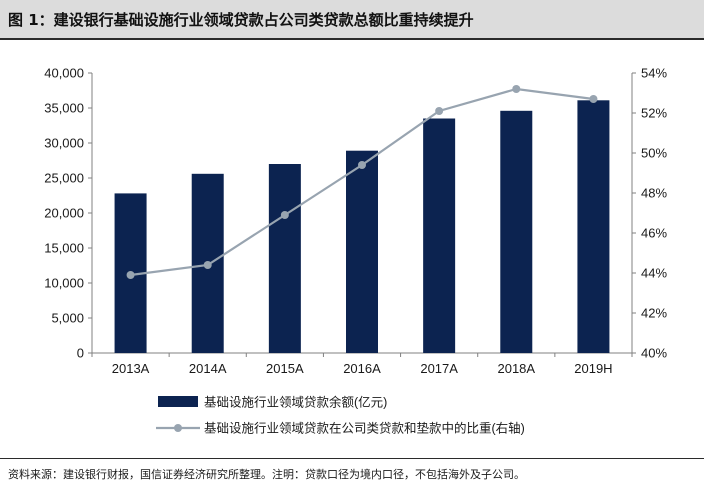 The height and width of the screenshot is (494, 704). Describe the element at coordinates (241, 20) in the screenshot. I see `figure-title: 图 1：建设银行基础设施行业领域贷款占公司类贷款总额比重持续提升` at that location.